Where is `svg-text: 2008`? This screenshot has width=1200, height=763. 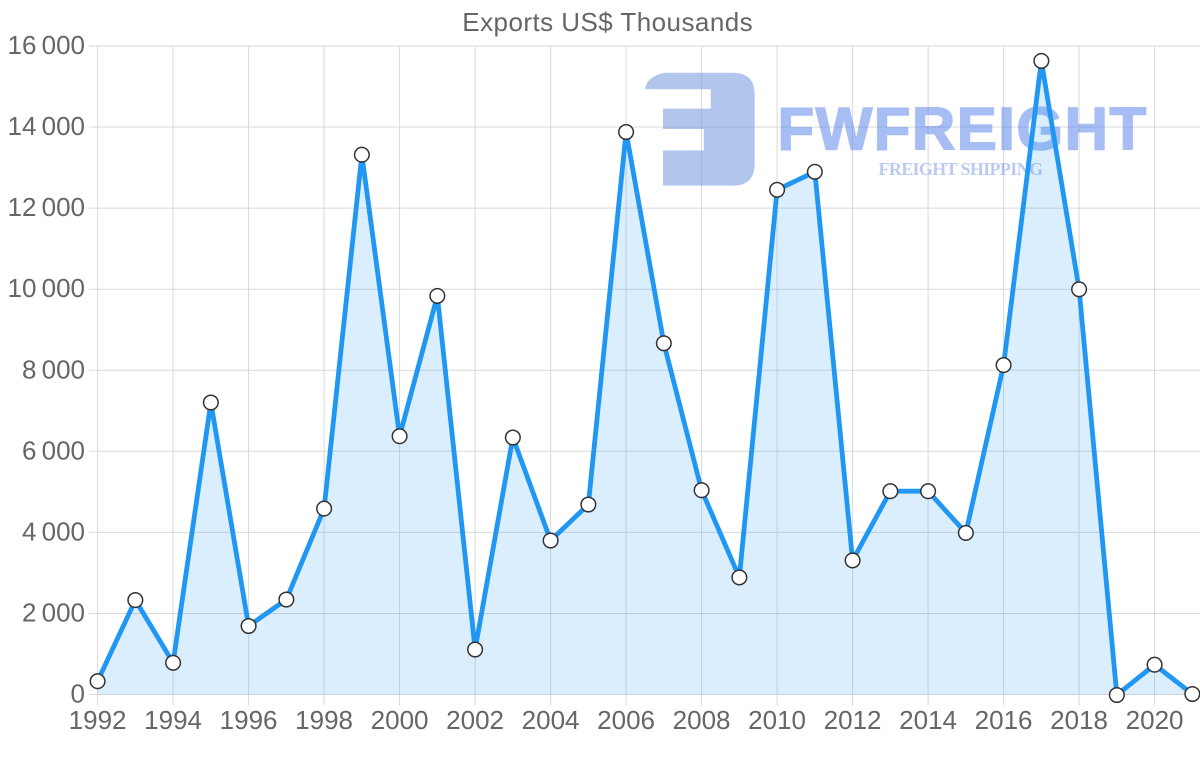 svg-text: 2008 is located at coordinates (702, 720).